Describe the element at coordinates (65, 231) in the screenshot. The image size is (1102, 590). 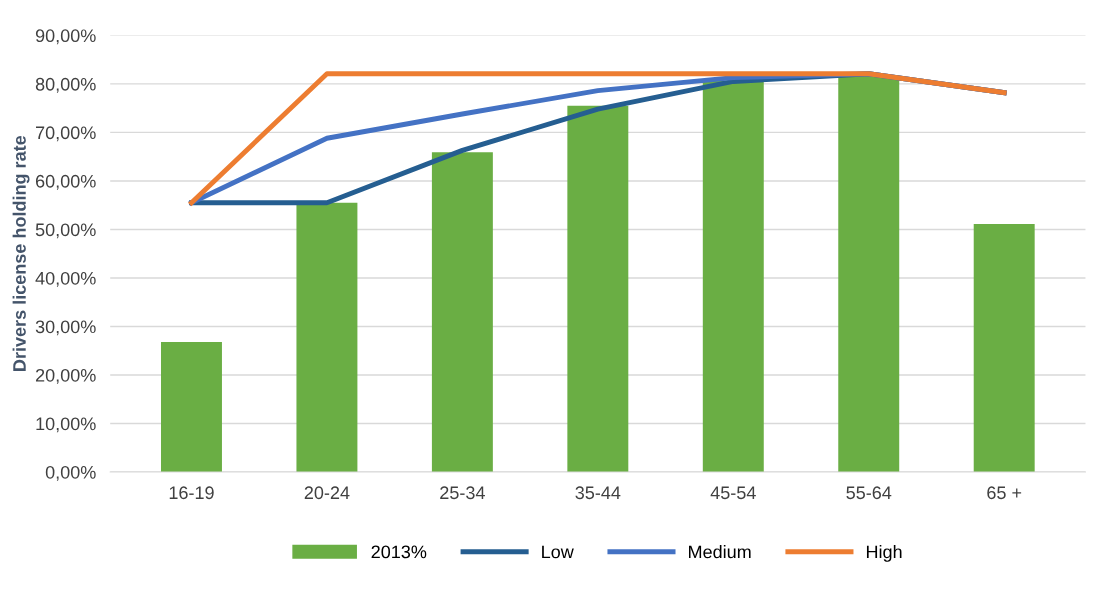
I see `y-tick-label: 50,00%` at that location.